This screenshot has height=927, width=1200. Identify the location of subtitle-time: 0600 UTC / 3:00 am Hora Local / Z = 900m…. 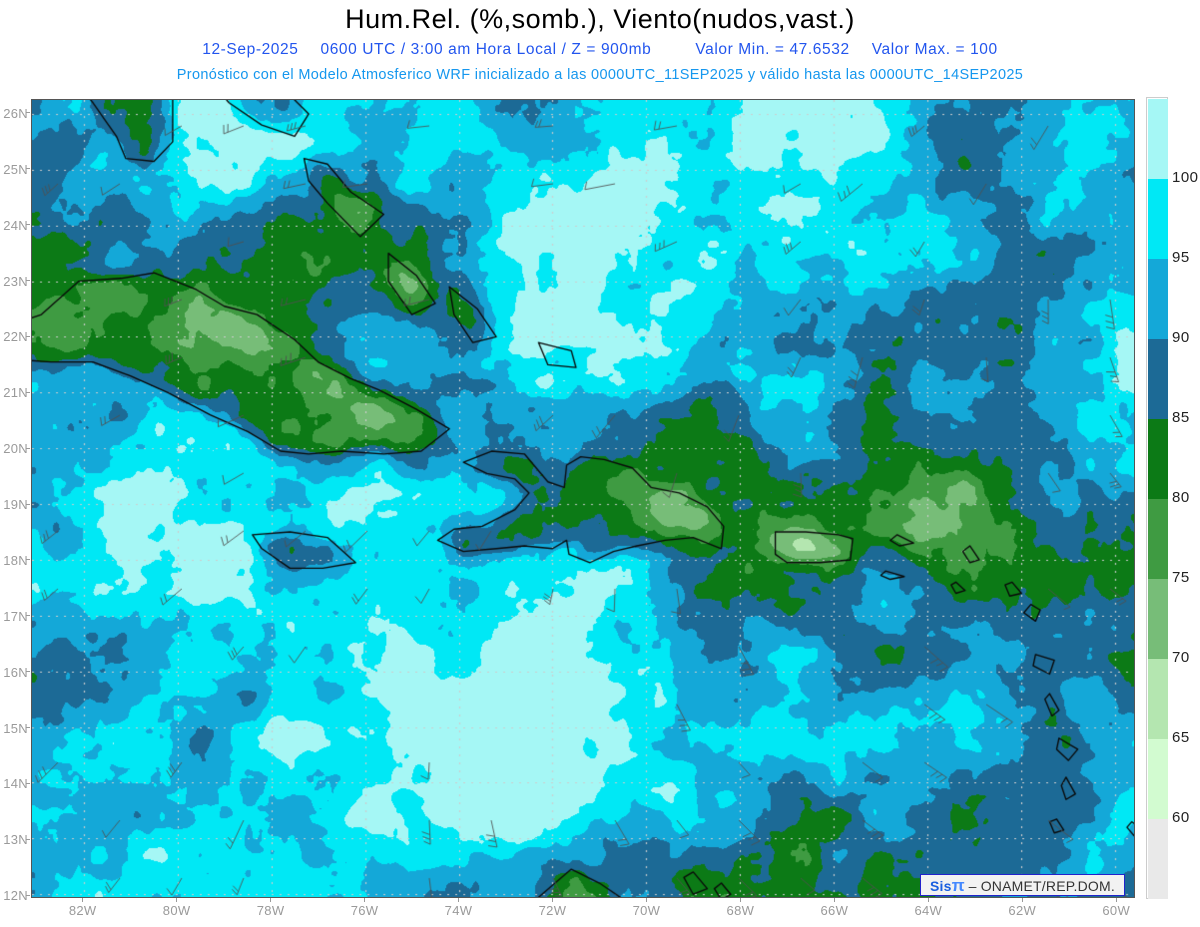
(486, 49).